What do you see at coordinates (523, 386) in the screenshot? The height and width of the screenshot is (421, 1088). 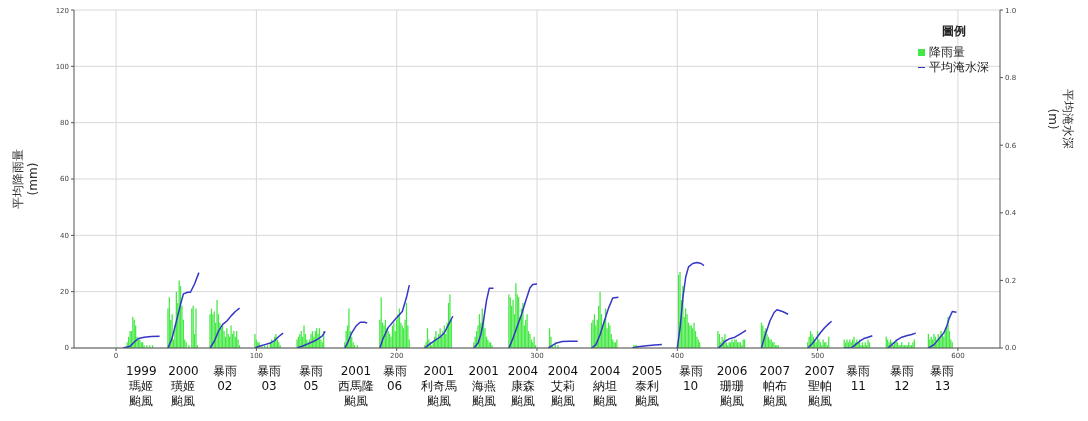 I see `text: 2004 康森颱風` at bounding box center [523, 386].